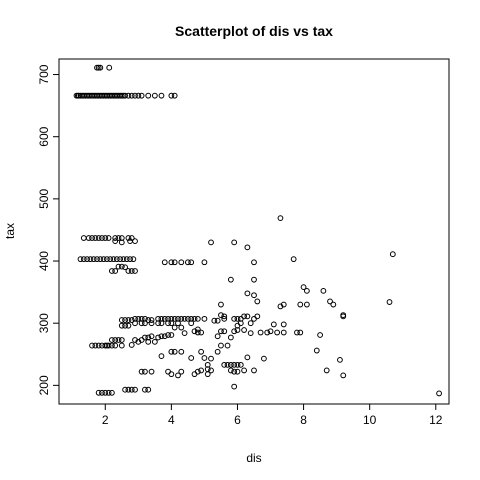 This screenshot has width=480, height=480. I want to click on y-axis: 200 300 400 500 600 700, so click(48, 229).